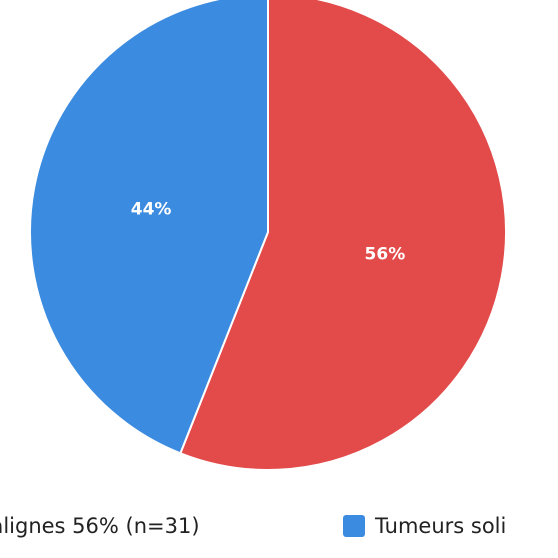  What do you see at coordinates (354, 526) in the screenshot?
I see `legend-swatch` at bounding box center [354, 526].